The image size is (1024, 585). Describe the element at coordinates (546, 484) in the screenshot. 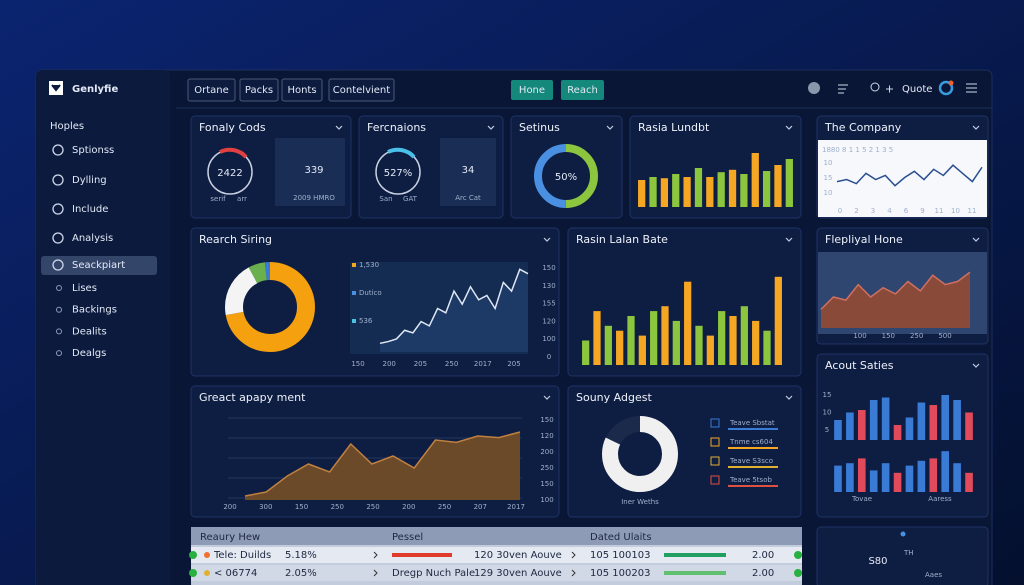

I see `label: 150` at that location.